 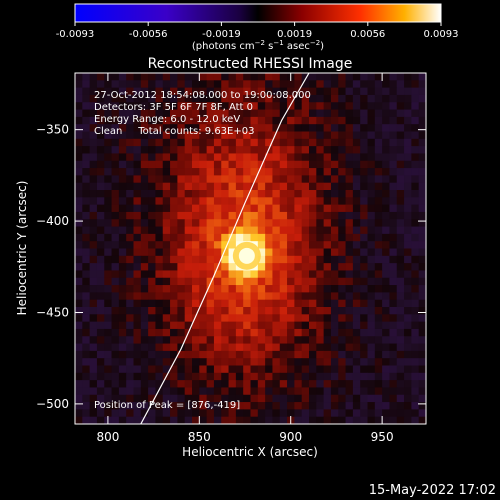 What do you see at coordinates (52, 221) in the screenshot?
I see `y-tick-label: −400` at bounding box center [52, 221].